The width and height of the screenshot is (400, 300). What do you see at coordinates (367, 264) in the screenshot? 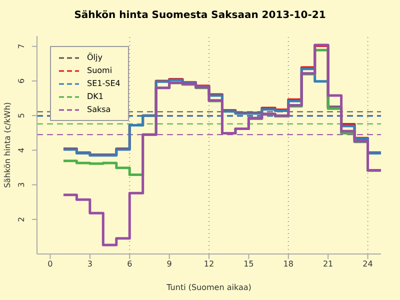
I see `x-tick-label: 24` at bounding box center [367, 264].